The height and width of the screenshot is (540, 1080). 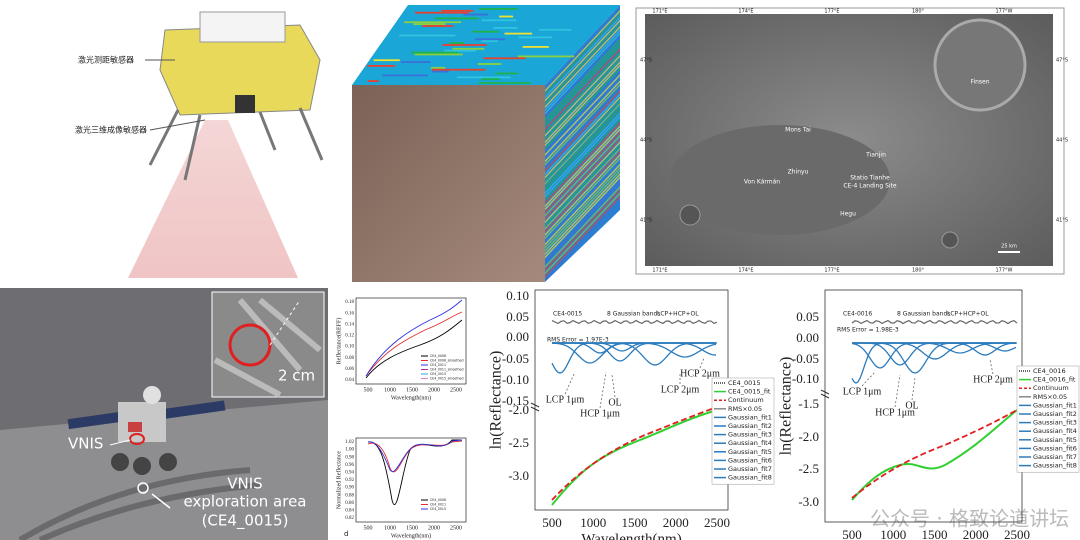 What do you see at coordinates (678, 314) in the screenshot?
I see `plot-header: LCP+HCP+OL` at bounding box center [678, 314].